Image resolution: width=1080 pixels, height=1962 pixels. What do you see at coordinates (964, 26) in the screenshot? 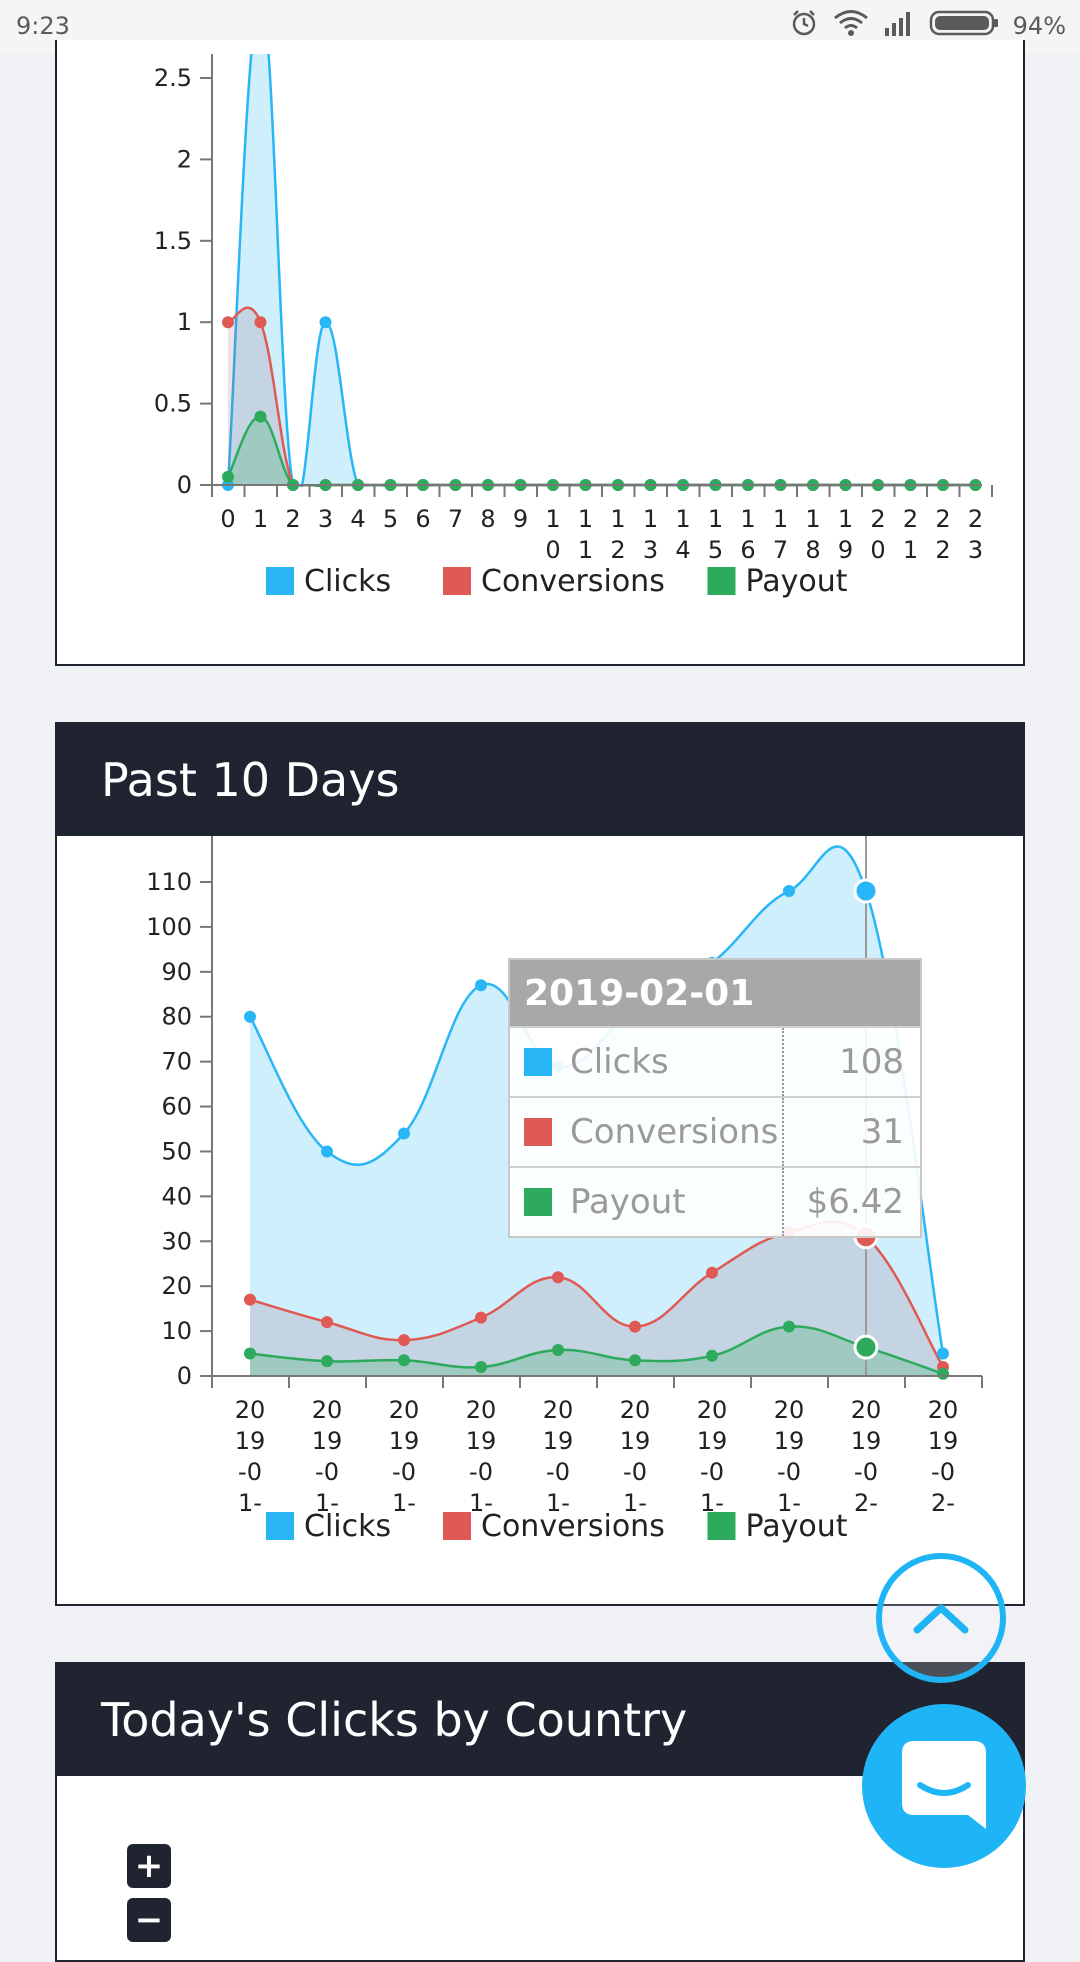
I see `battery-icon` at bounding box center [964, 26].